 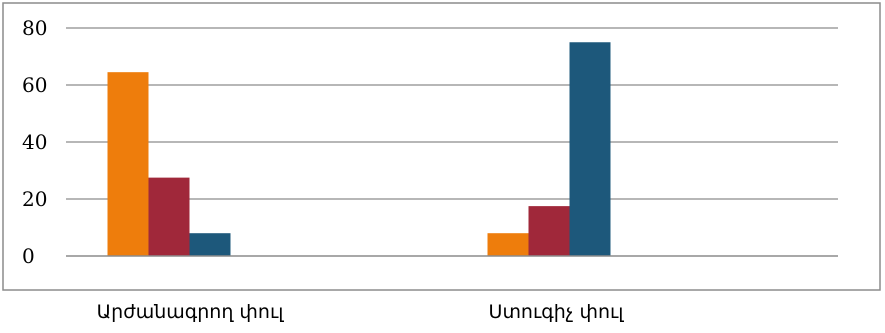 I want to click on y-tick-label-40: 40, so click(x=34, y=142).